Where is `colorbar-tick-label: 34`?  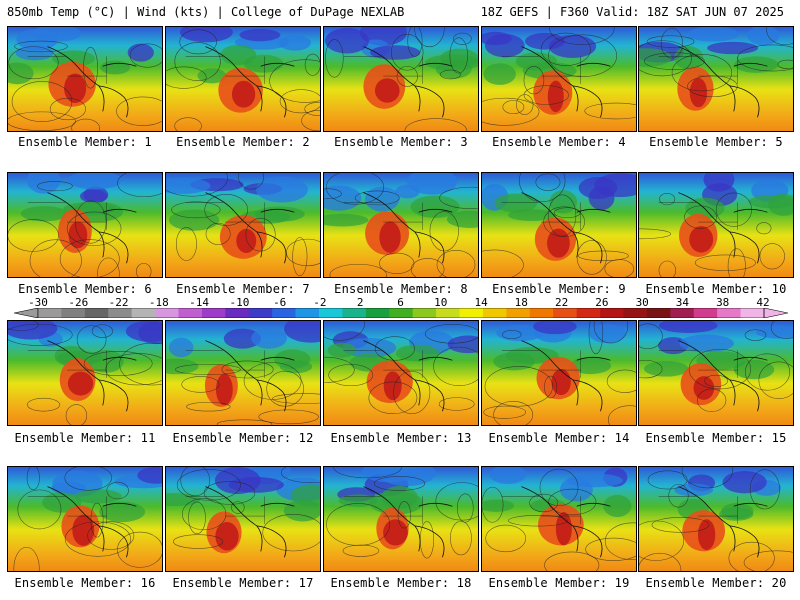
colorbar-tick-label: 34 is located at coordinates (682, 302).